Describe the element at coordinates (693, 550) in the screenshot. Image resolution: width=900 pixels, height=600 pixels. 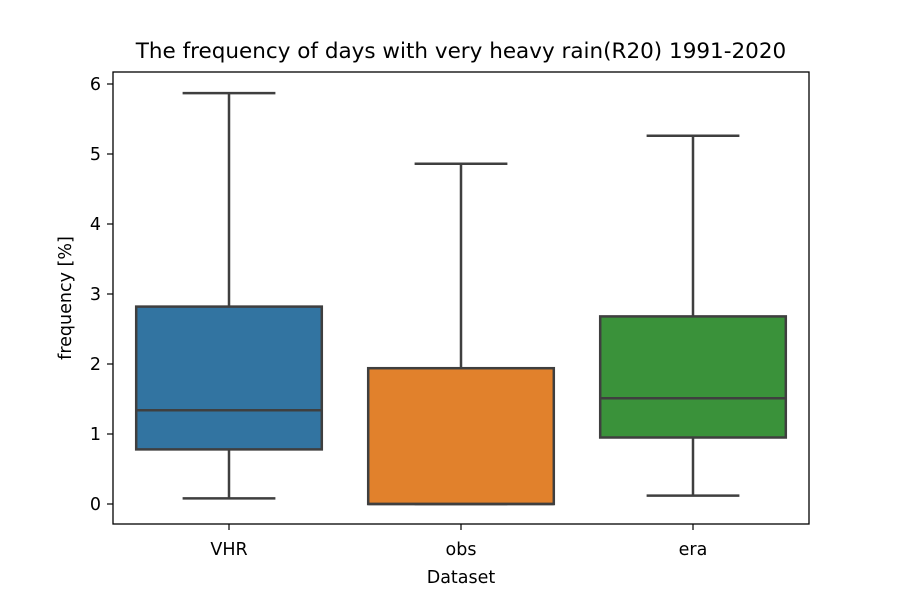
I see `x-tick-label: era` at that location.